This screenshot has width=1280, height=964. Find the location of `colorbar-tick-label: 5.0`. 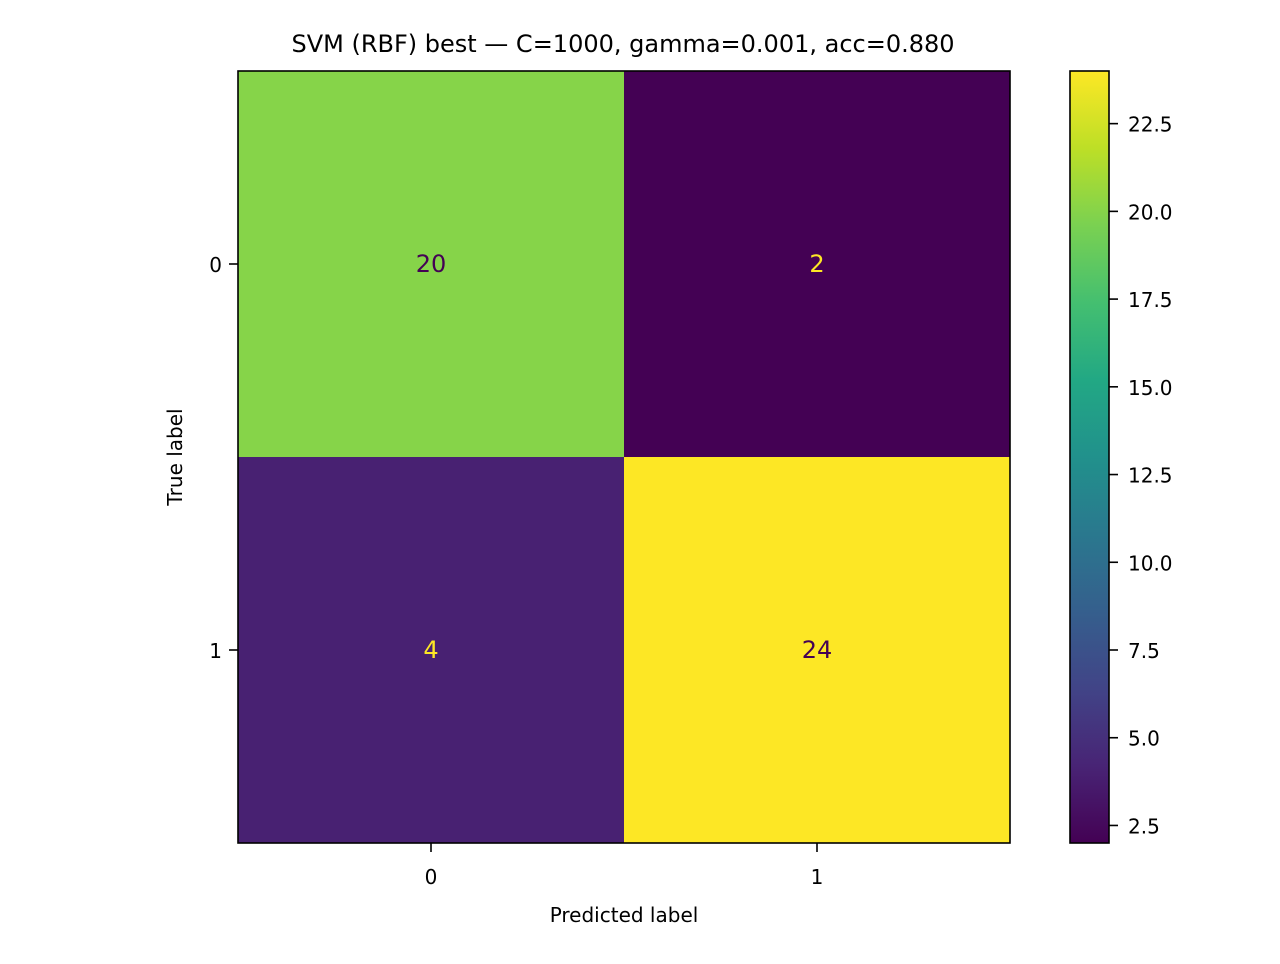

colorbar-tick-label: 5.0 is located at coordinates (1144, 739).